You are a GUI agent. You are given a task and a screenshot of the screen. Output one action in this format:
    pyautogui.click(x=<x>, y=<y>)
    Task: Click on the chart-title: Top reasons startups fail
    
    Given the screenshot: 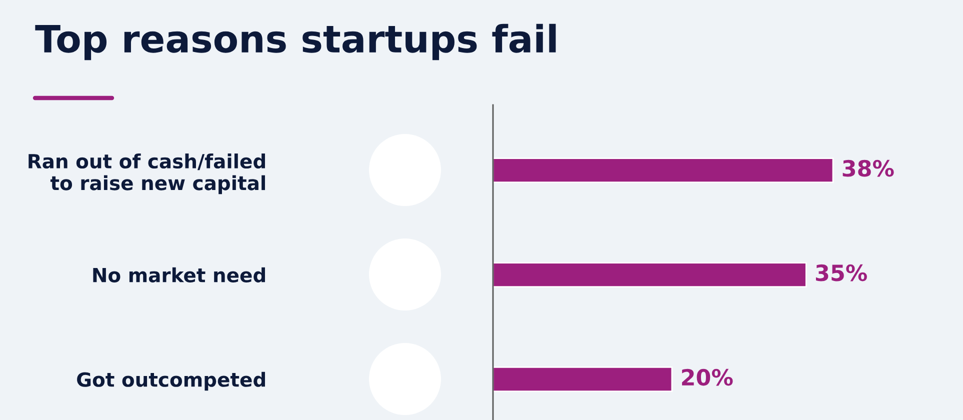 What is the action you would take?
    pyautogui.click(x=295, y=42)
    